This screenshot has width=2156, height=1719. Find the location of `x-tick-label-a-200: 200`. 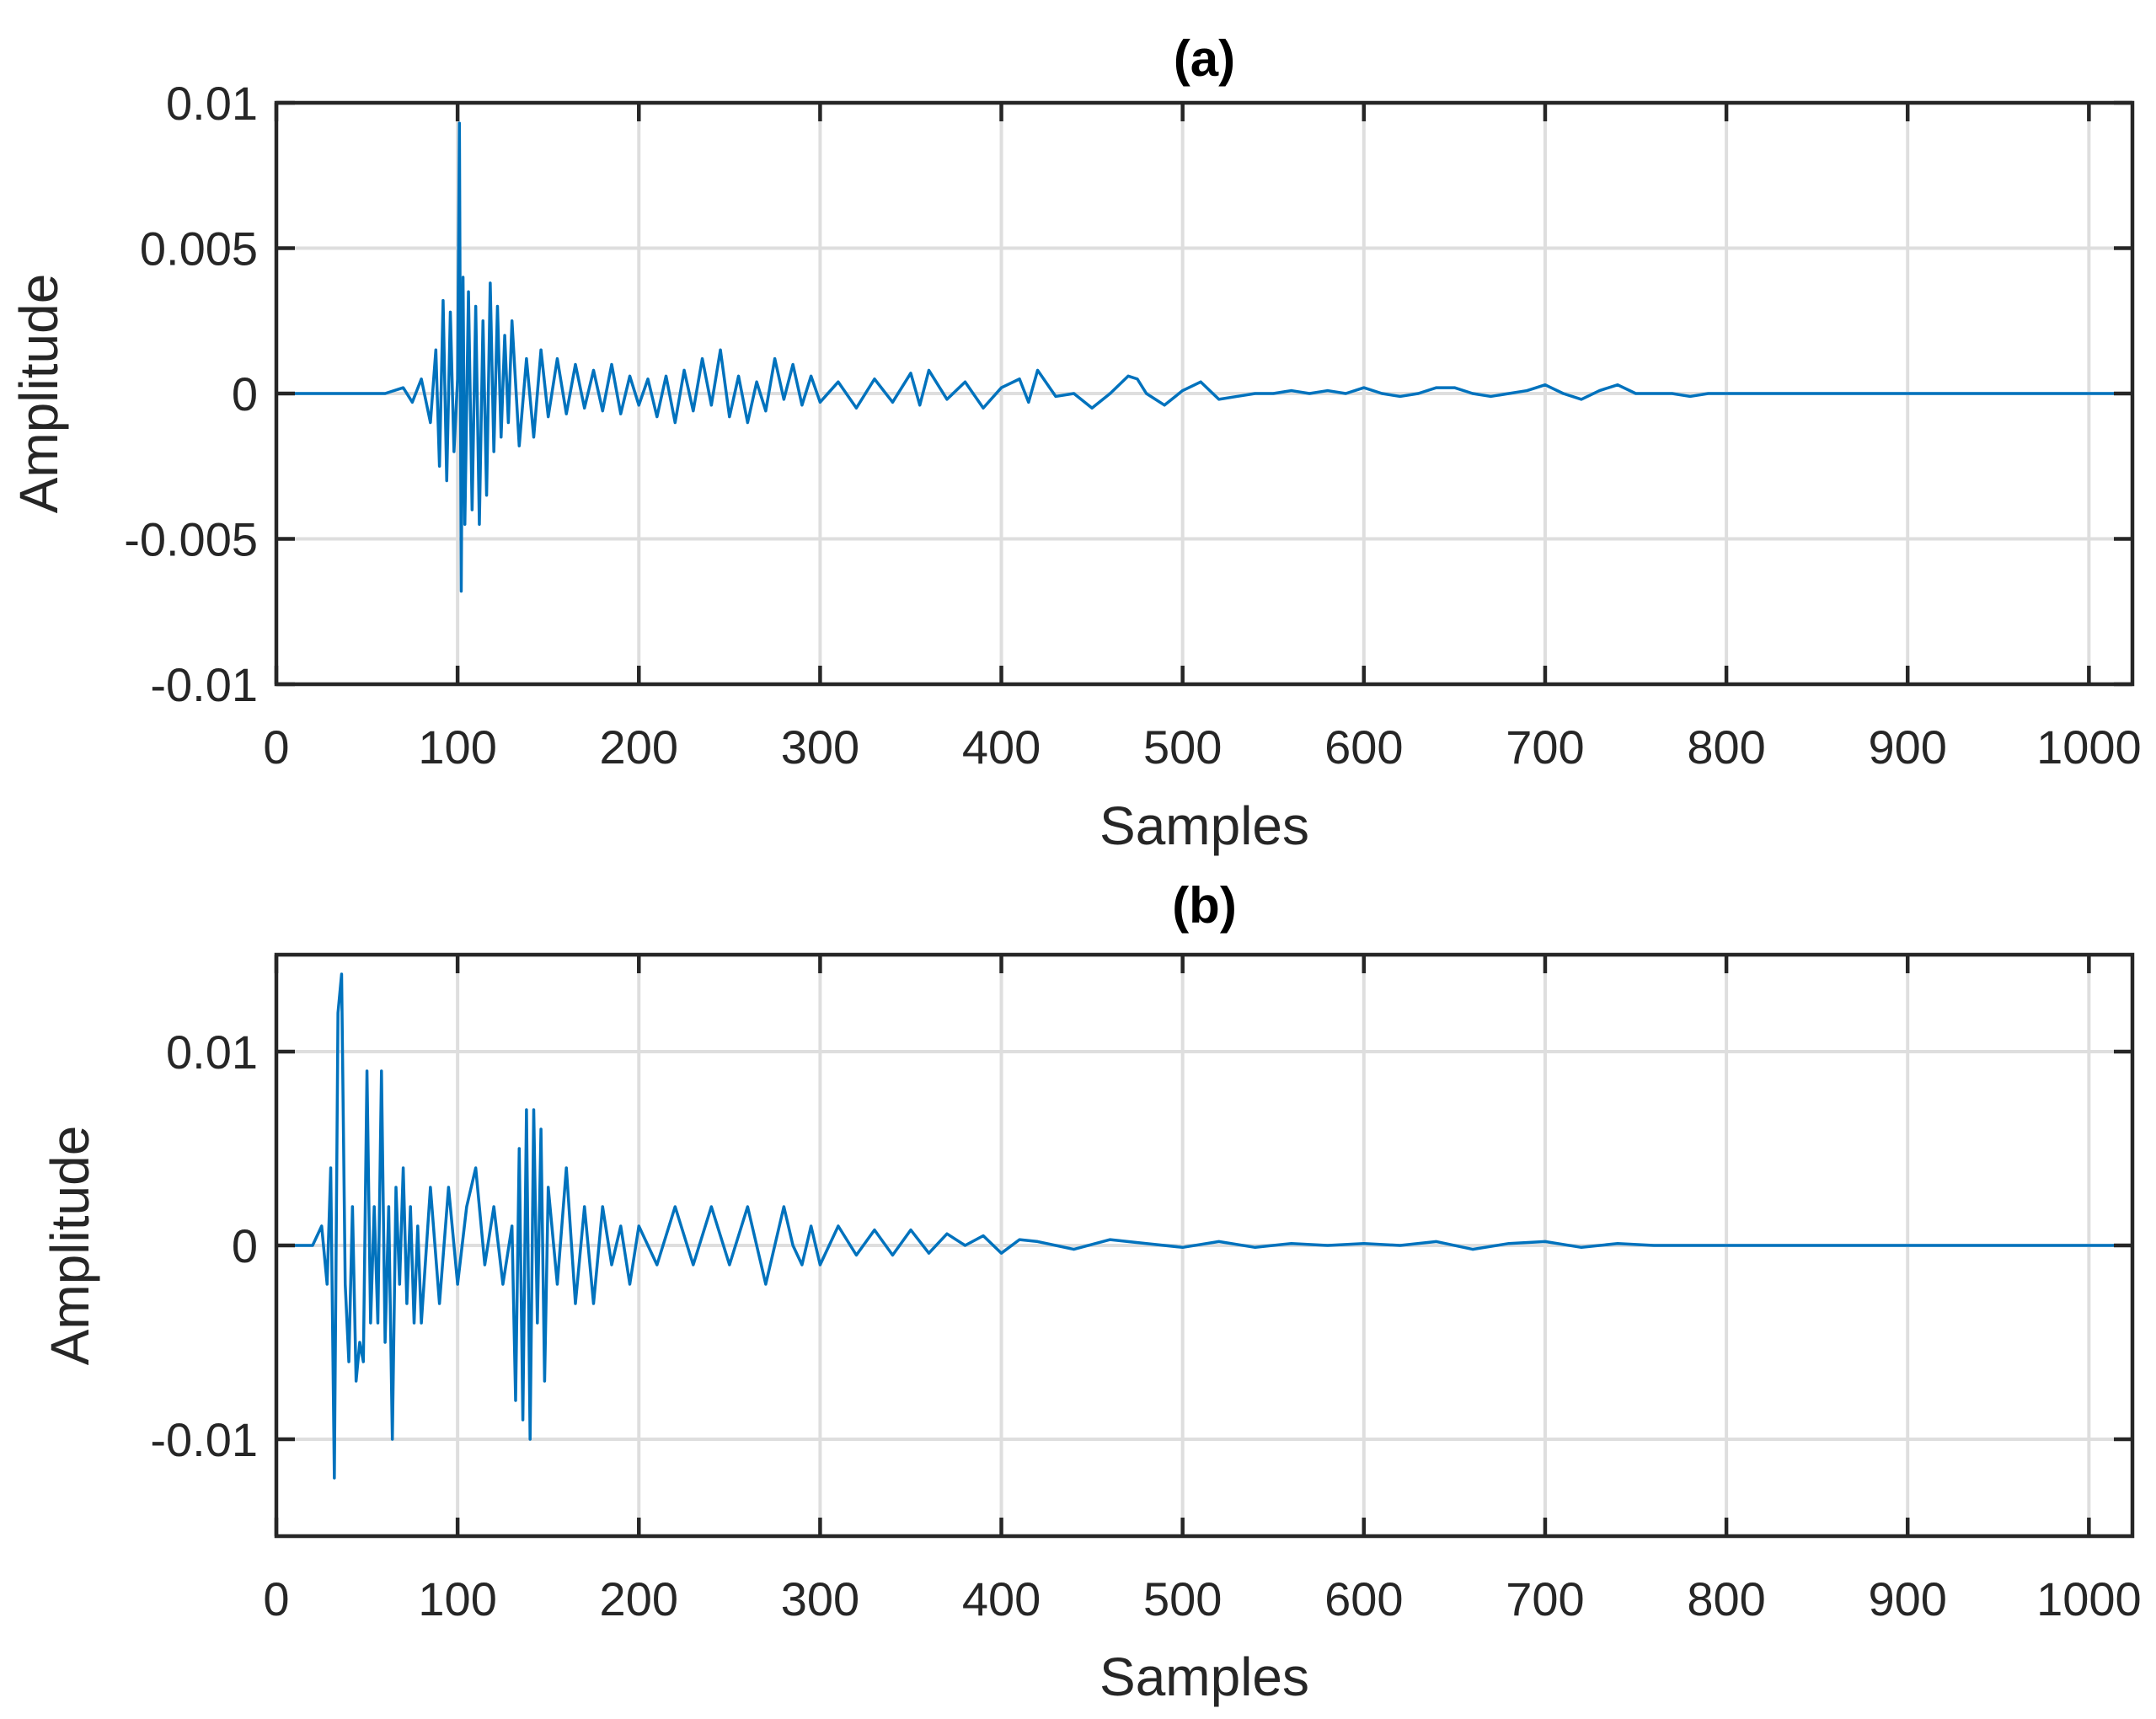

x-tick-label-a-200: 200 is located at coordinates (639, 747).